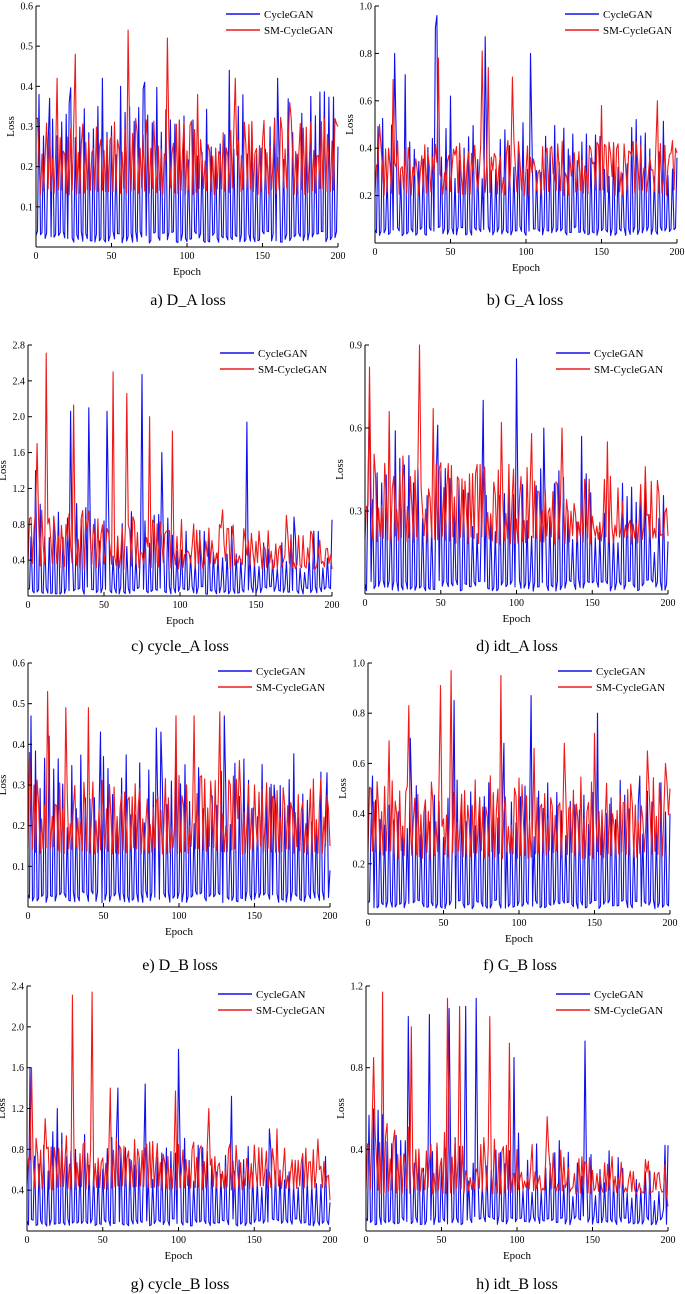  What do you see at coordinates (180, 646) in the screenshot?
I see `chart-caption: c) cycle_A loss` at bounding box center [180, 646].